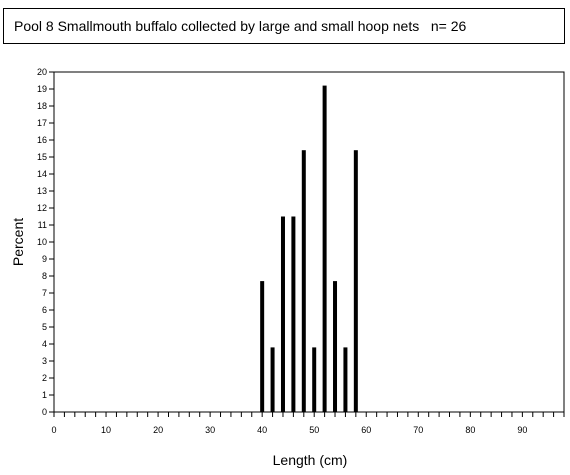 This screenshot has height=475, width=570. Describe the element at coordinates (522, 430) in the screenshot. I see `x-tick-label: 90` at that location.